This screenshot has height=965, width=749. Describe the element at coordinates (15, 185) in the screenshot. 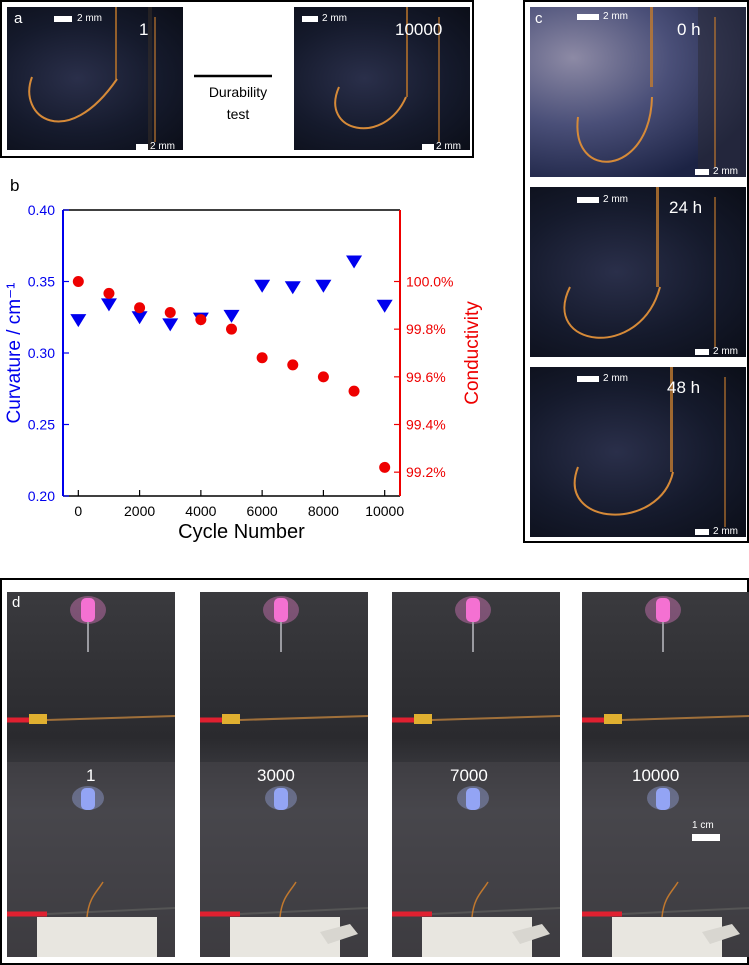

I see `panel-label: b` at that location.